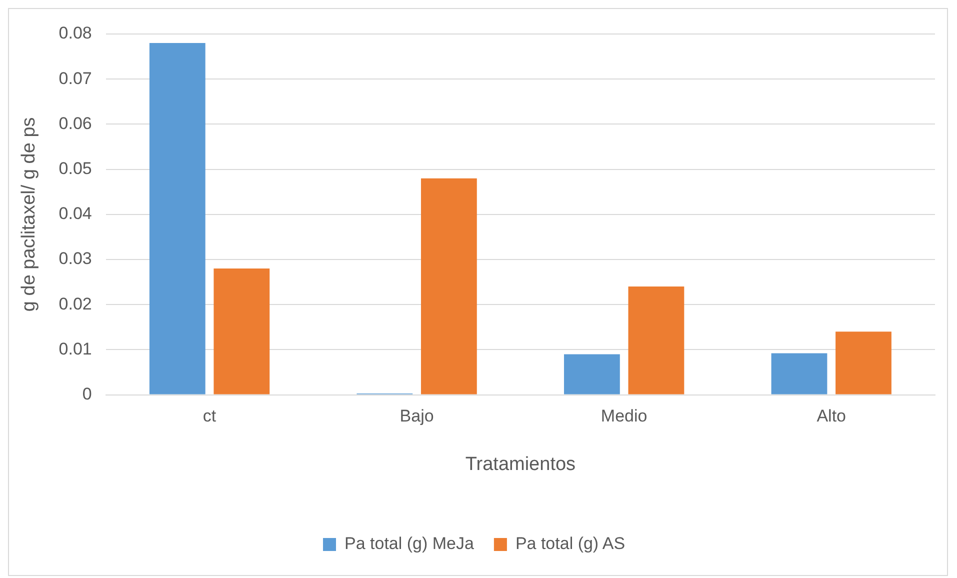 This screenshot has width=957, height=578. What do you see at coordinates (75, 258) in the screenshot?
I see `y-tick-label: 0.03` at bounding box center [75, 258].